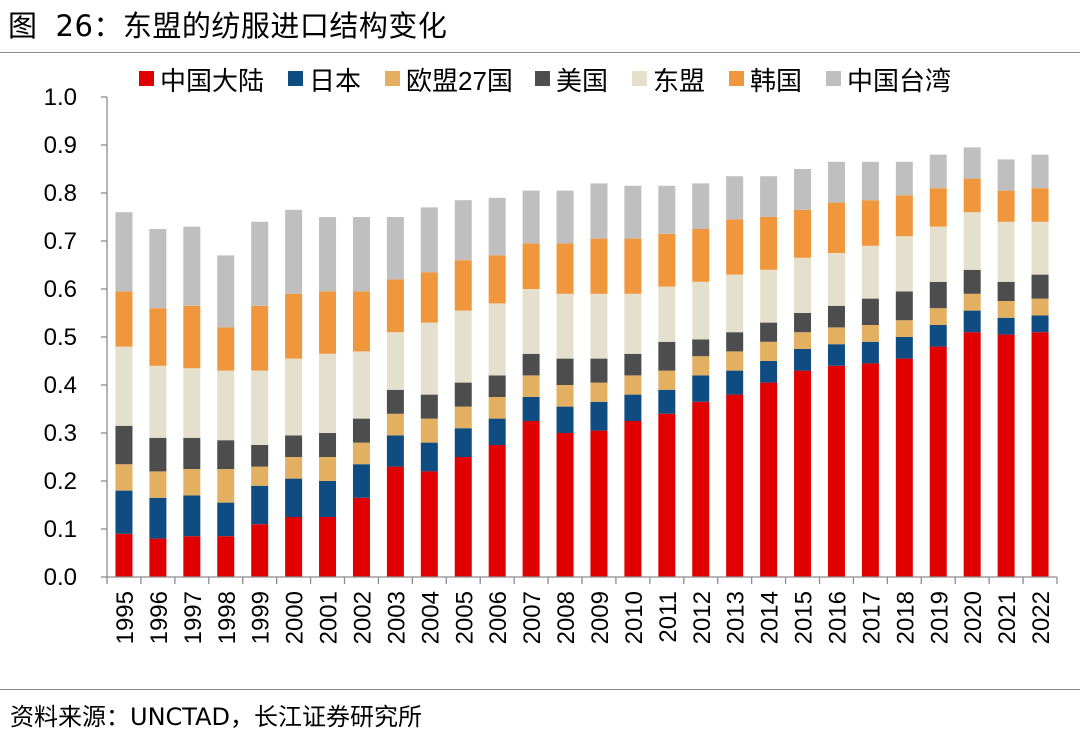 This screenshot has width=1080, height=741. I want to click on y-tick-label: 0.7, so click(60, 241).